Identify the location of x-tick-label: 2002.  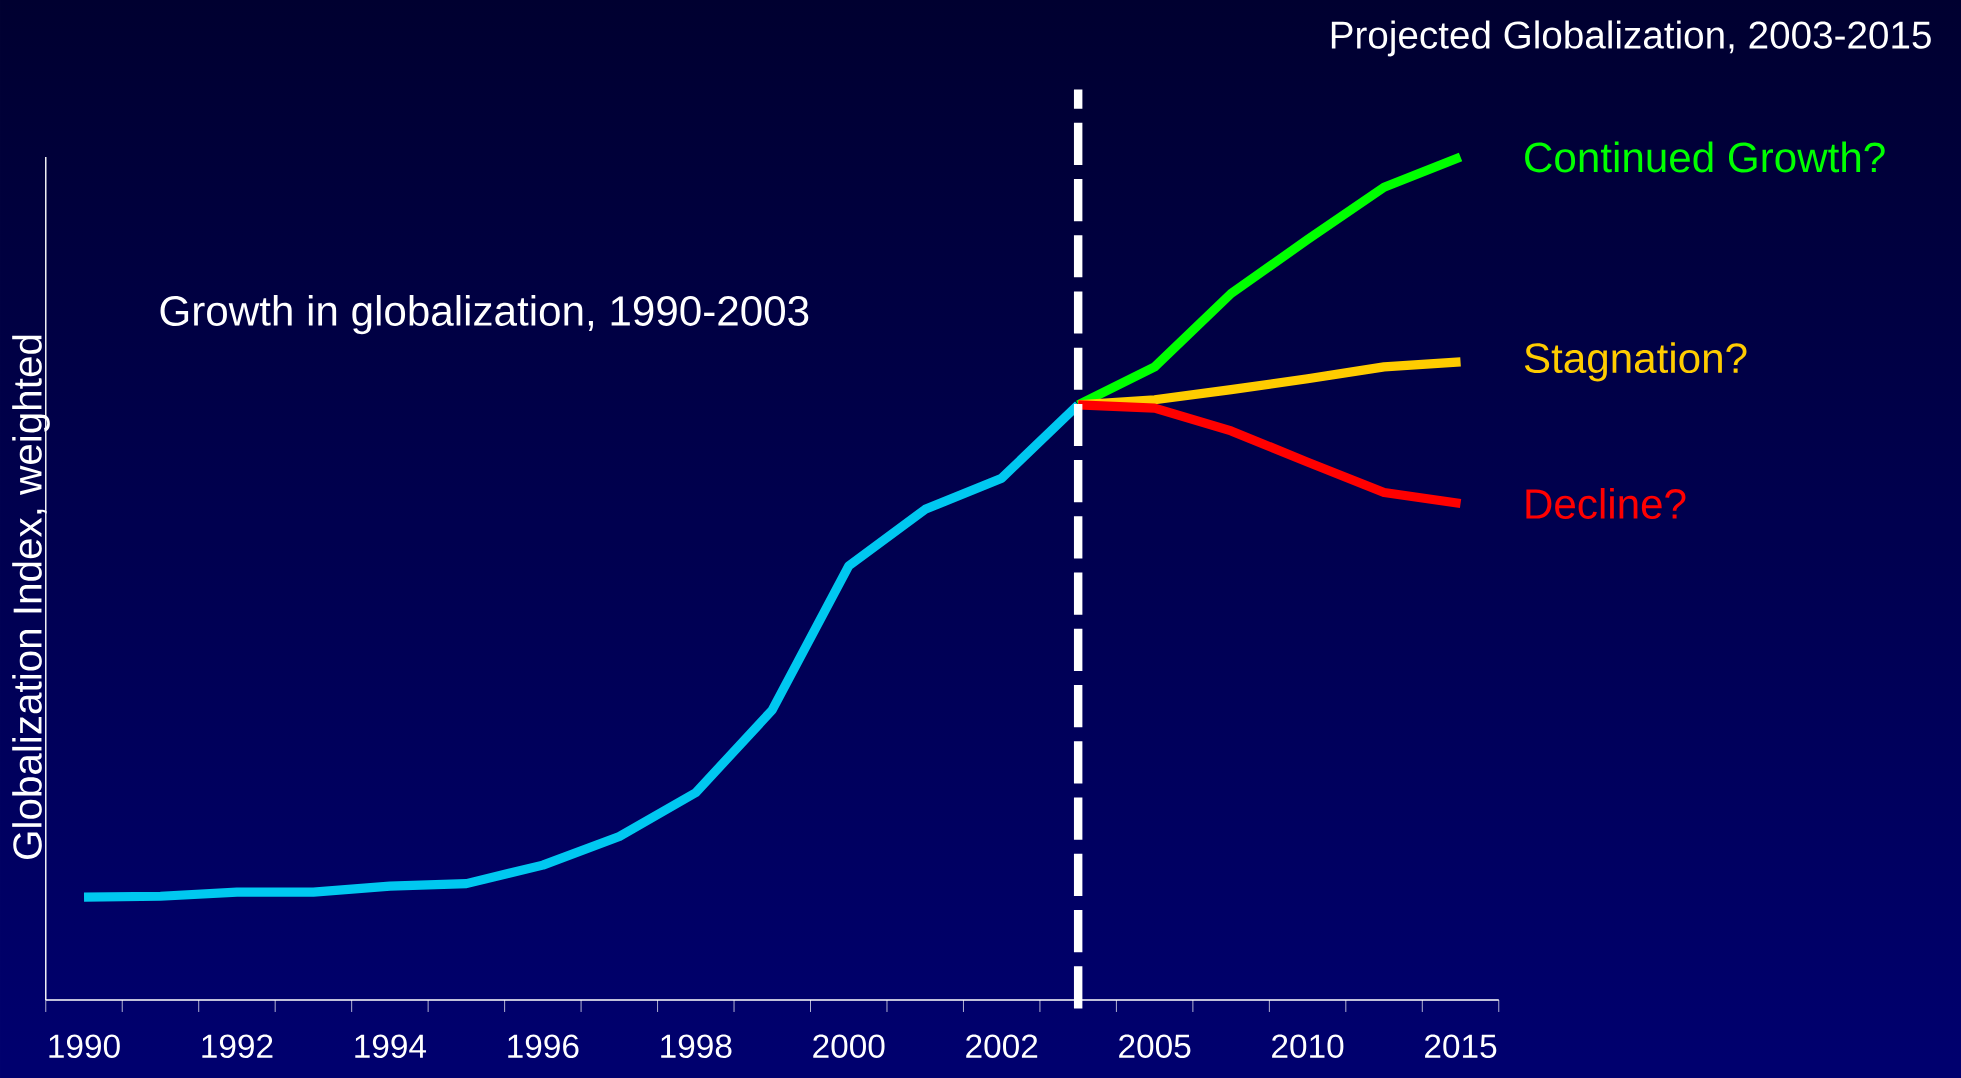
(1002, 1046).